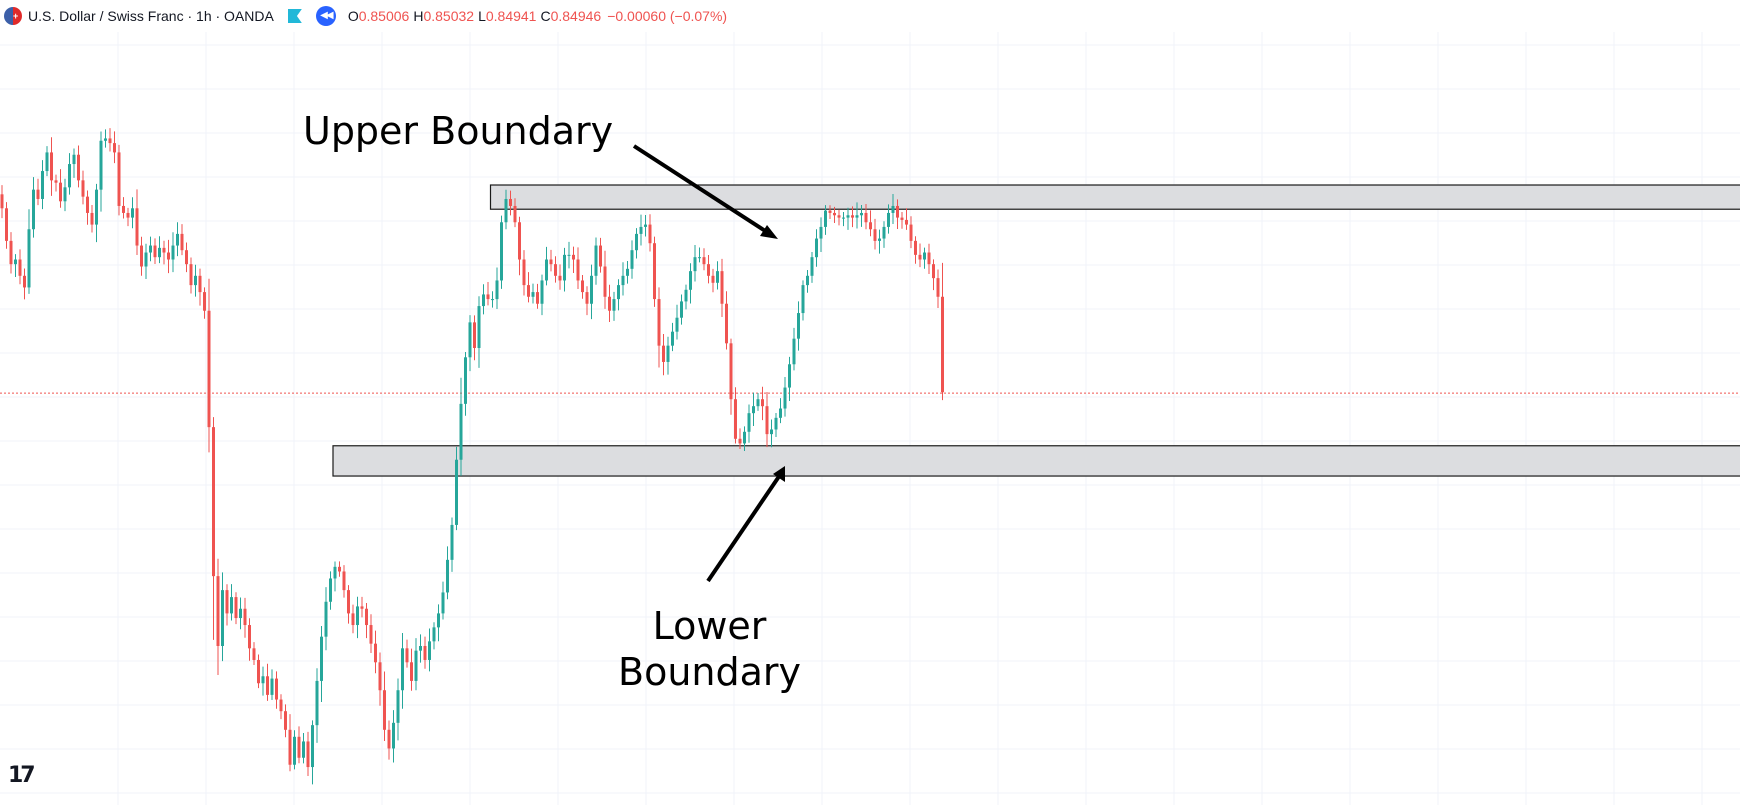 The image size is (1740, 805). I want to click on flag-marker-icon, so click(294, 16).